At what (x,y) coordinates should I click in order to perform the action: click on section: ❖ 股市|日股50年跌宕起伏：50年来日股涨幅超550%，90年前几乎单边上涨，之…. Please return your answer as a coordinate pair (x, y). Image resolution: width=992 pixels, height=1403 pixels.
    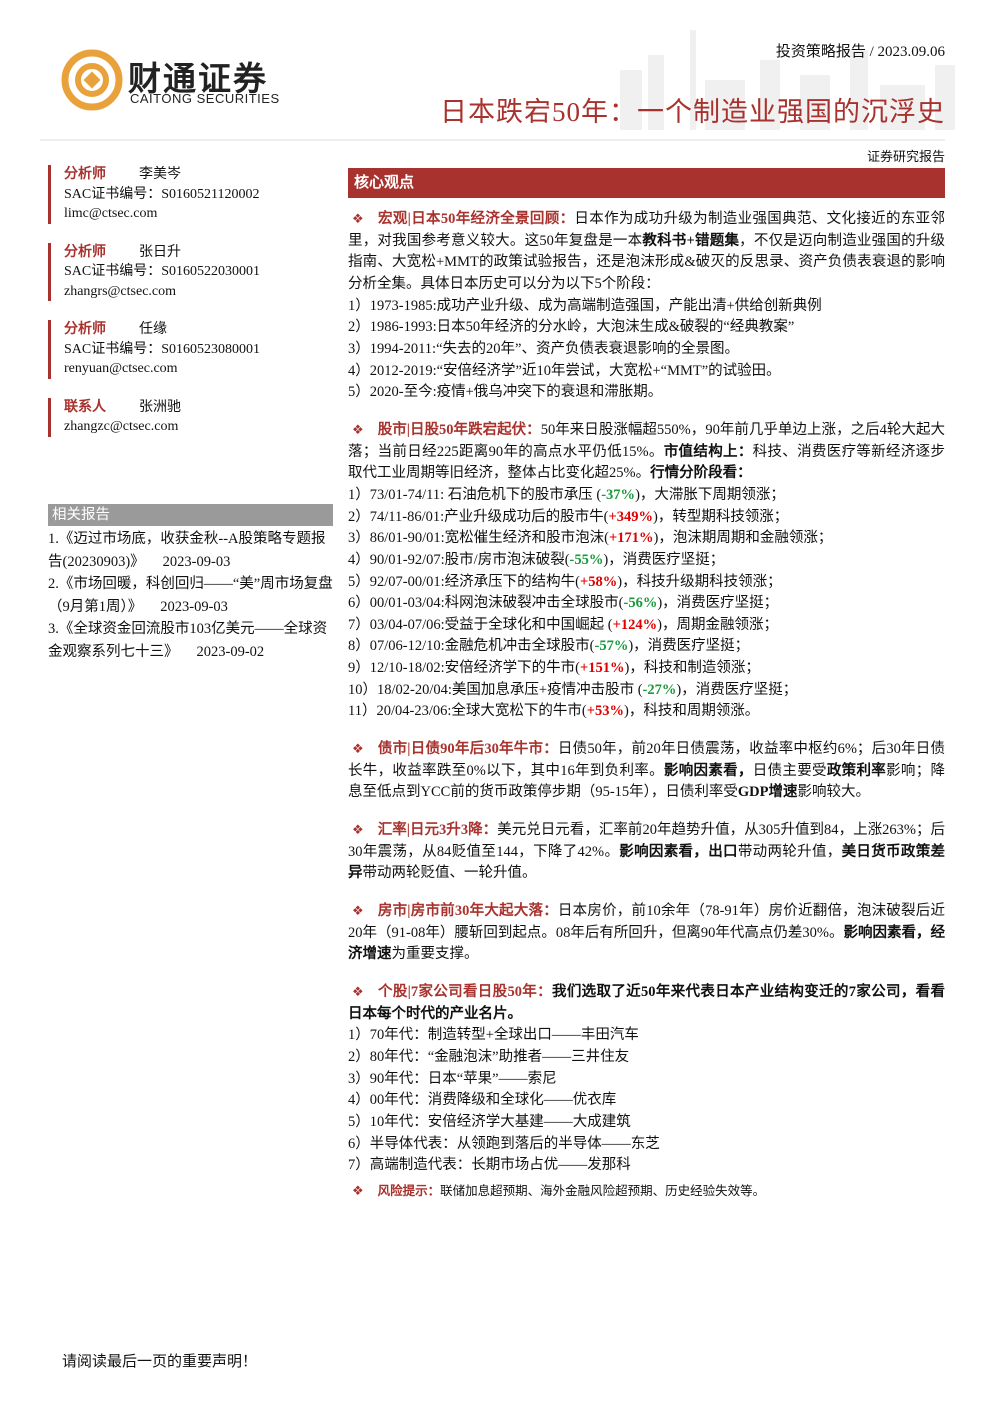
    Looking at the image, I should click on (646, 571).